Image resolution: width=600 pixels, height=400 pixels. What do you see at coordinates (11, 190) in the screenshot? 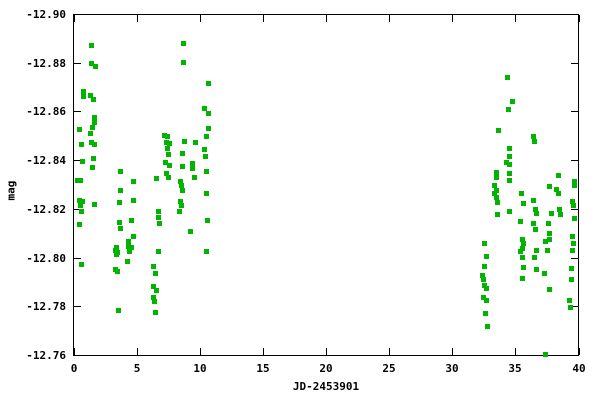
I see `y-axis-title: mag` at bounding box center [11, 190].